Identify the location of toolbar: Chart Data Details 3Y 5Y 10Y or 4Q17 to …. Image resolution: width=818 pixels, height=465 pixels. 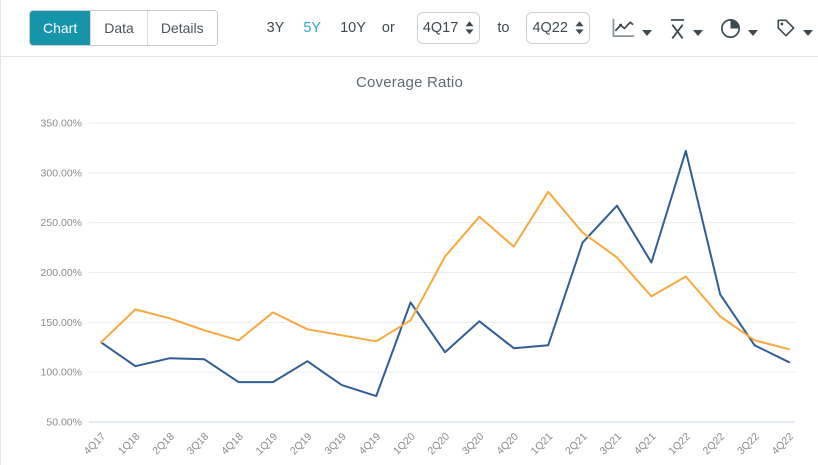
(409, 28).